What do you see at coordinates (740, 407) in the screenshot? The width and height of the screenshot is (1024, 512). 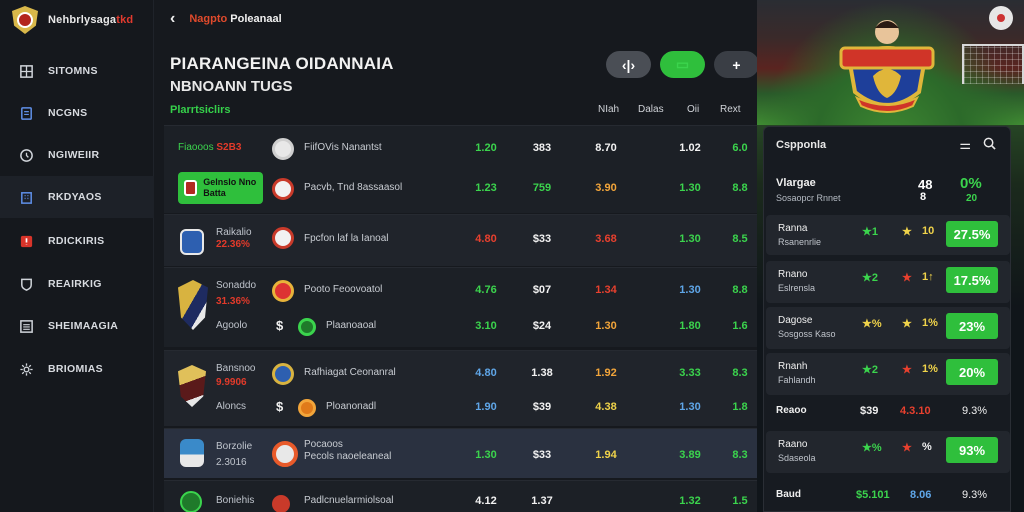 I see `odds-value: 1.8` at bounding box center [740, 407].